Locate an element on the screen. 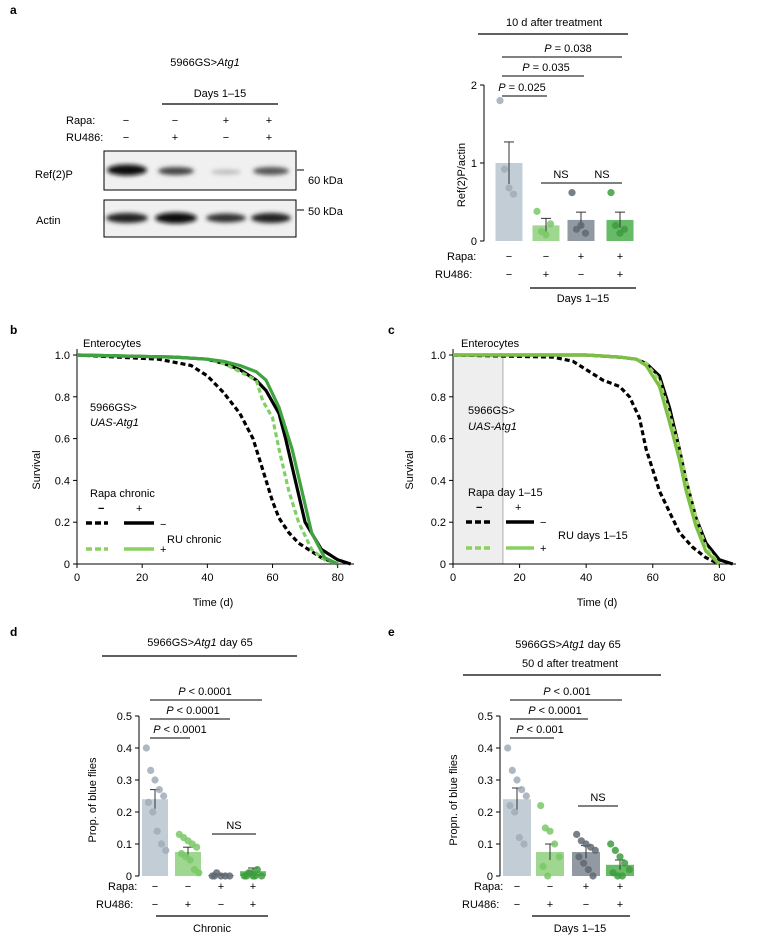 The width and height of the screenshot is (762, 940). panel-c-legend-ru: RU days 1–15 is located at coordinates (593, 536).